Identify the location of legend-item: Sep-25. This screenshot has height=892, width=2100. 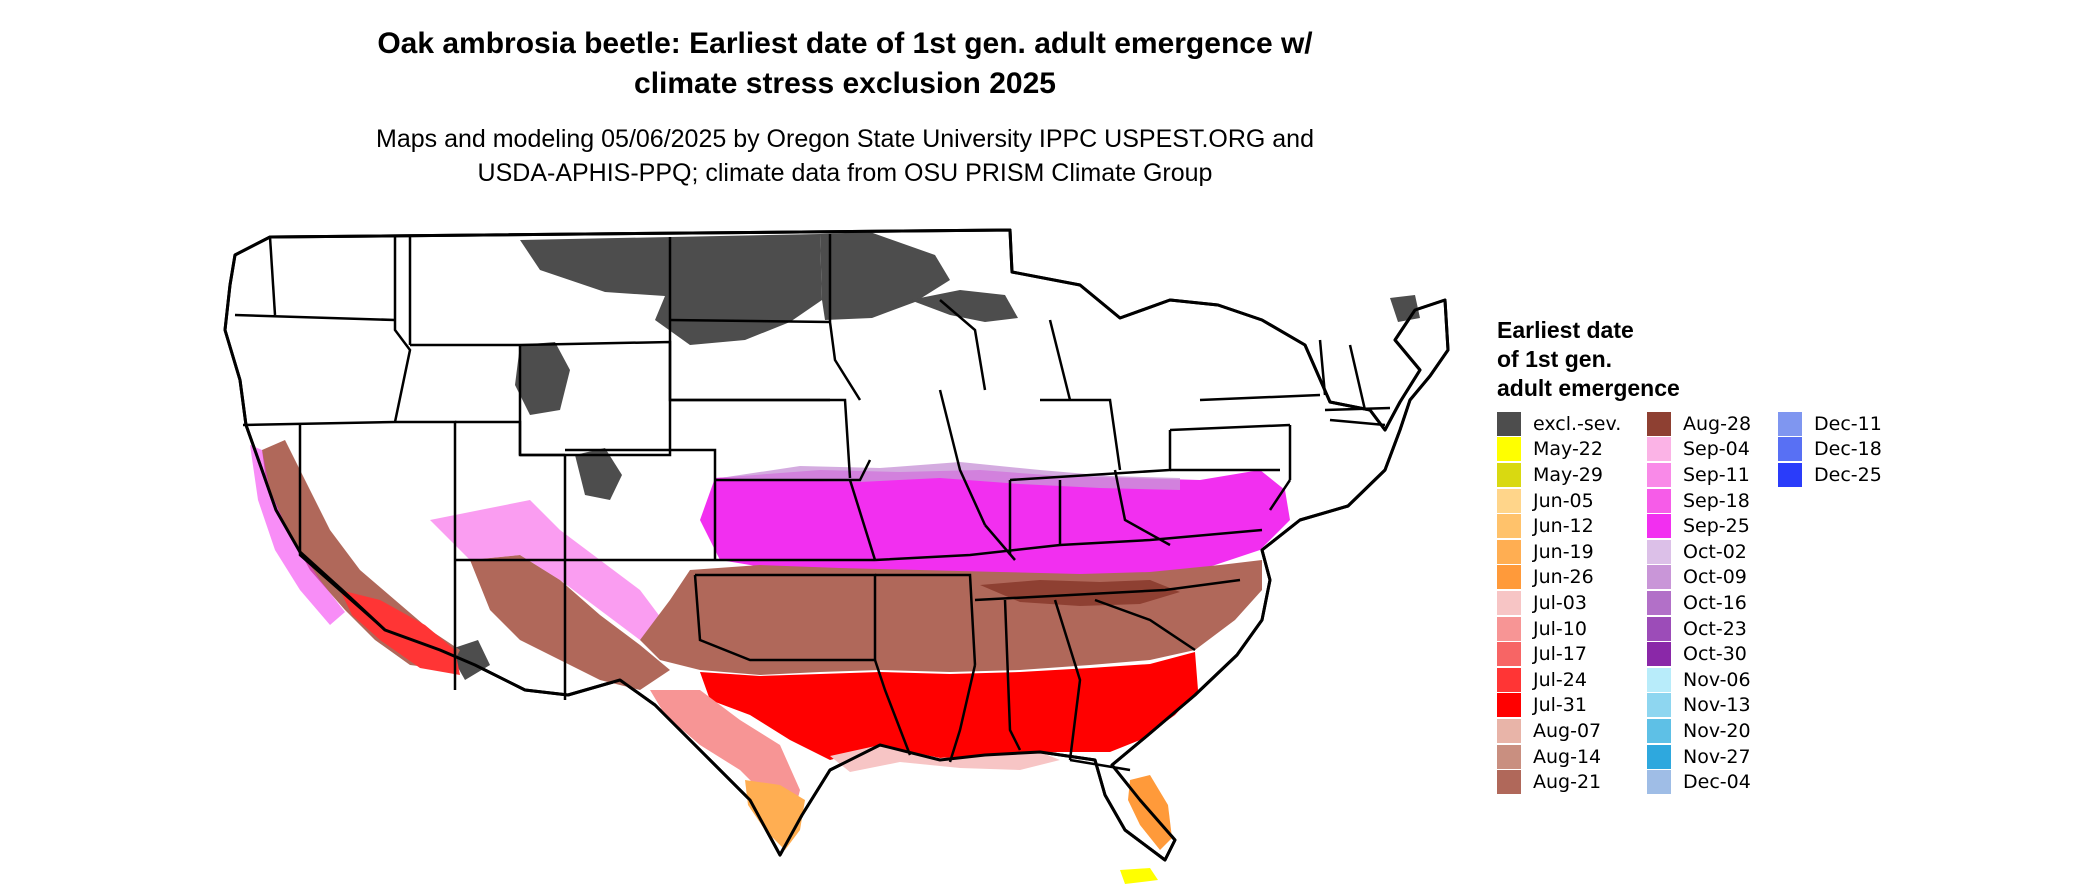
(1699, 526).